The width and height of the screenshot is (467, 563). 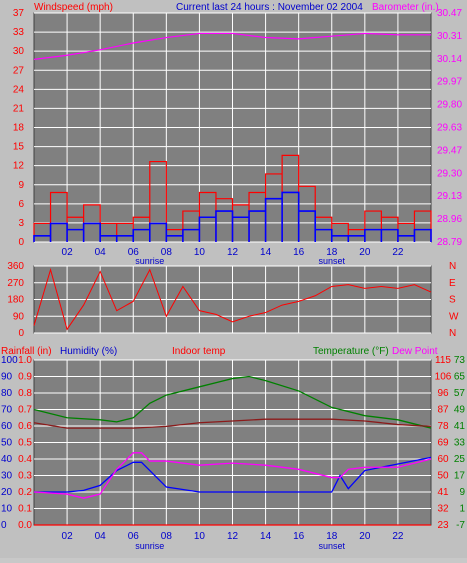 I want to click on humidity-tick-label: 100, so click(x=9, y=360).